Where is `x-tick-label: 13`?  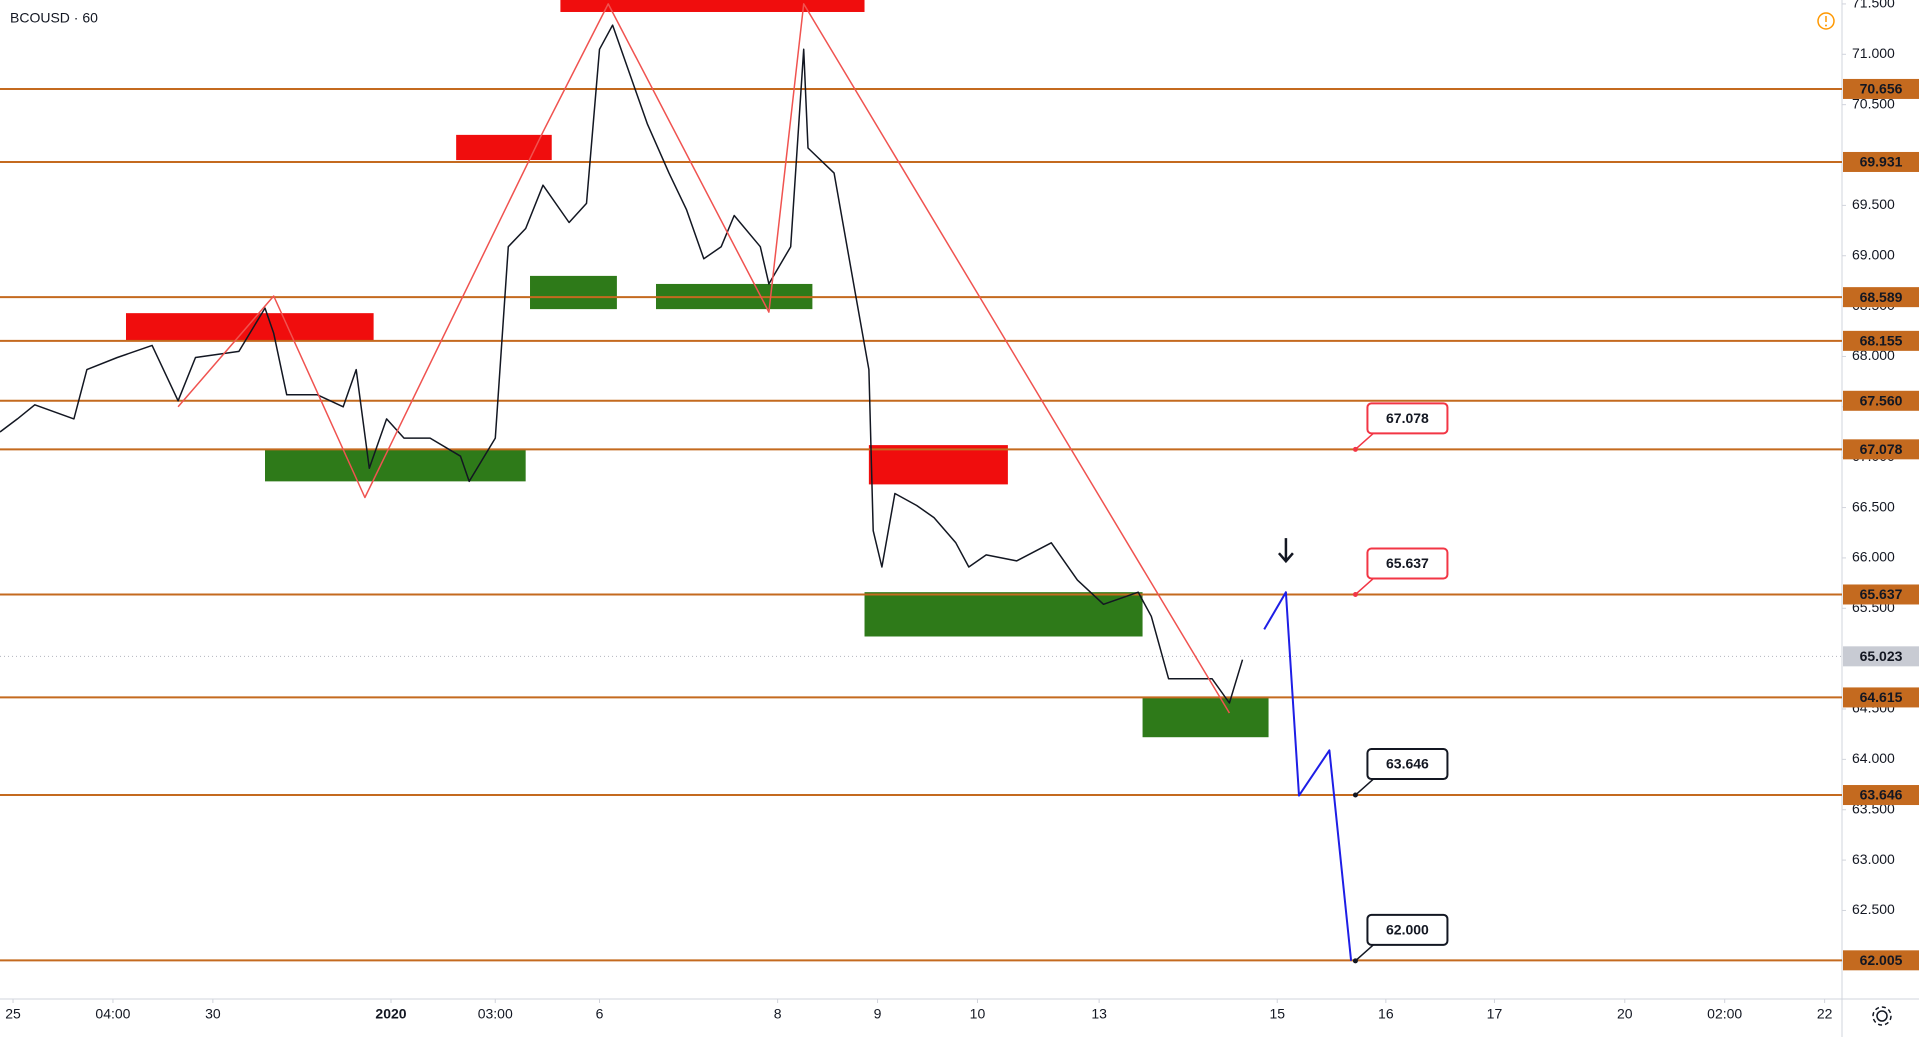
x-tick-label: 13 is located at coordinates (1099, 1014).